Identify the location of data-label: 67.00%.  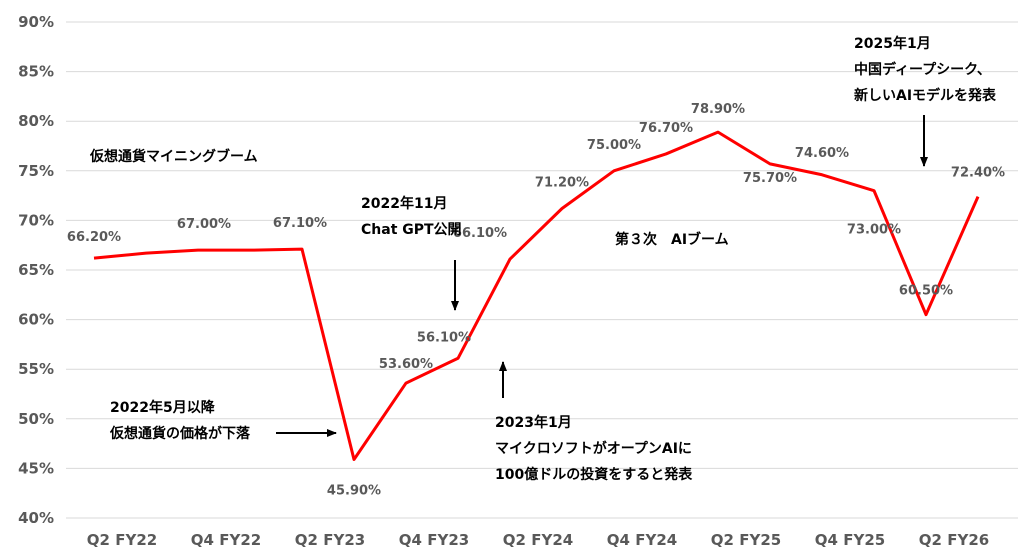
(204, 224).